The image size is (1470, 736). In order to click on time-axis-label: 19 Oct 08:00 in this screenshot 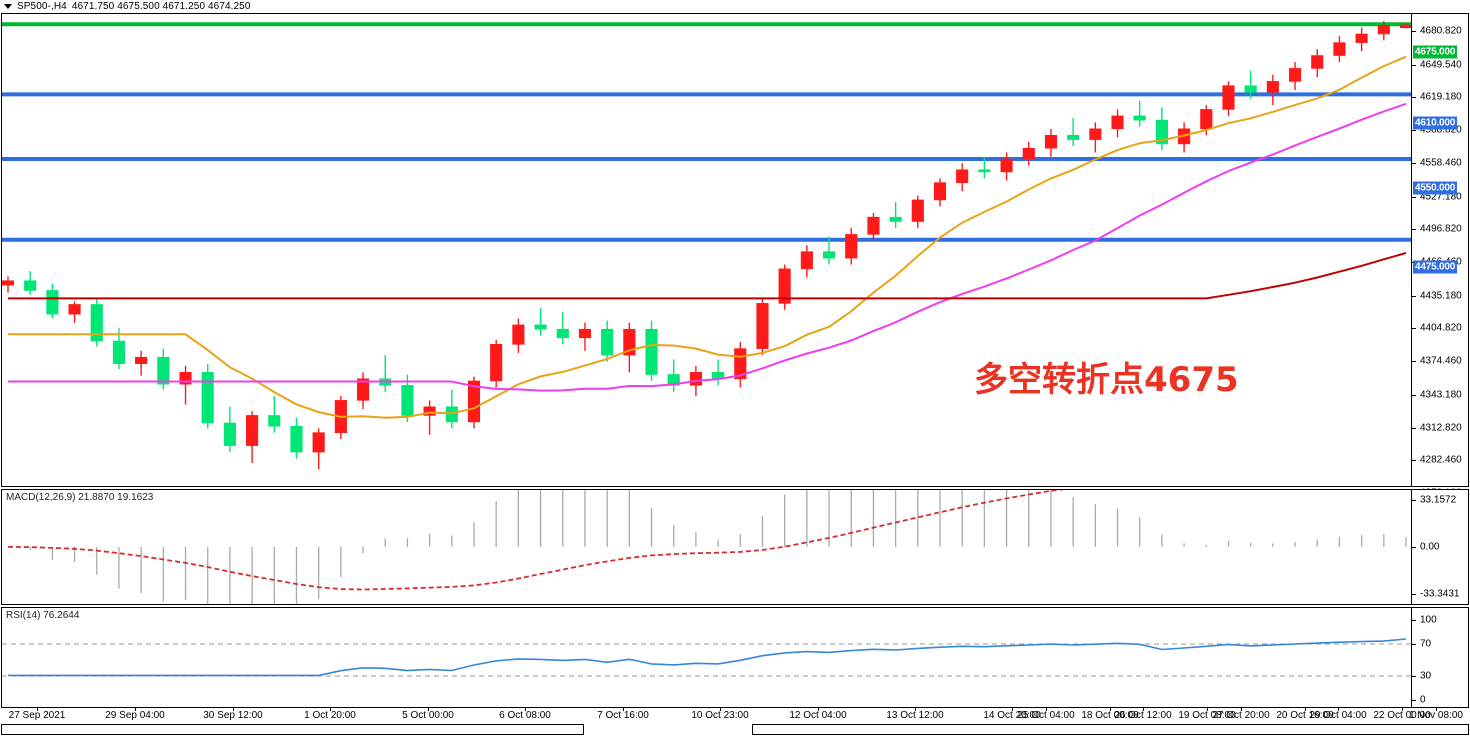, I will do `click(1207, 715)`.